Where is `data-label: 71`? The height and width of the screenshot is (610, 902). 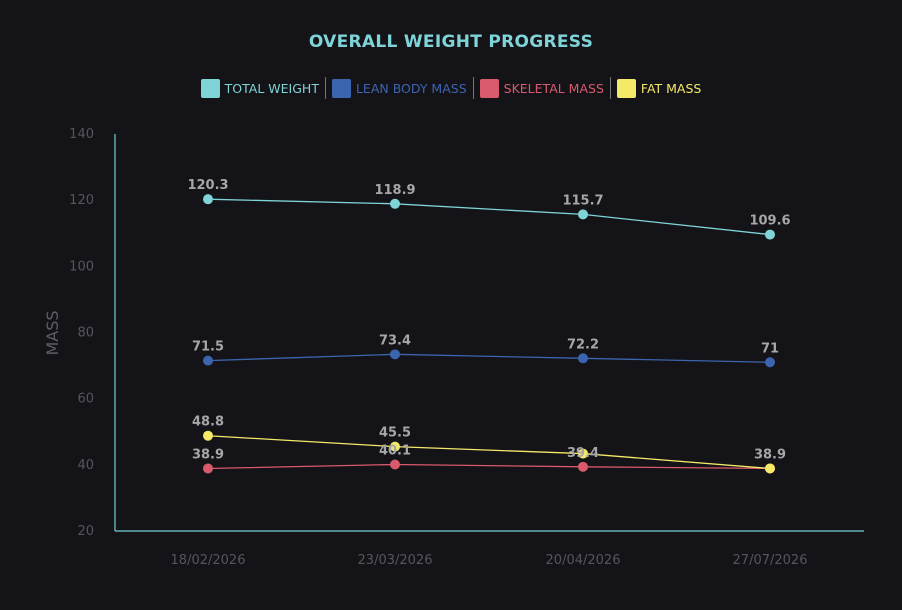
data-label: 71 is located at coordinates (770, 348).